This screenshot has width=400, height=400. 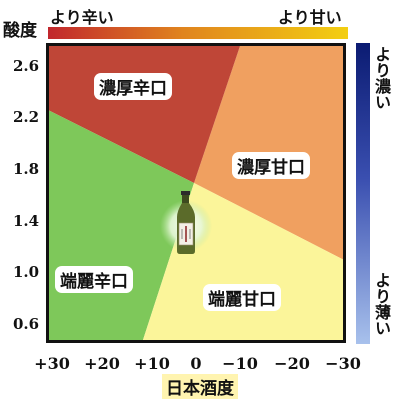 I want to click on sake-bottle-icon, so click(x=186, y=222).